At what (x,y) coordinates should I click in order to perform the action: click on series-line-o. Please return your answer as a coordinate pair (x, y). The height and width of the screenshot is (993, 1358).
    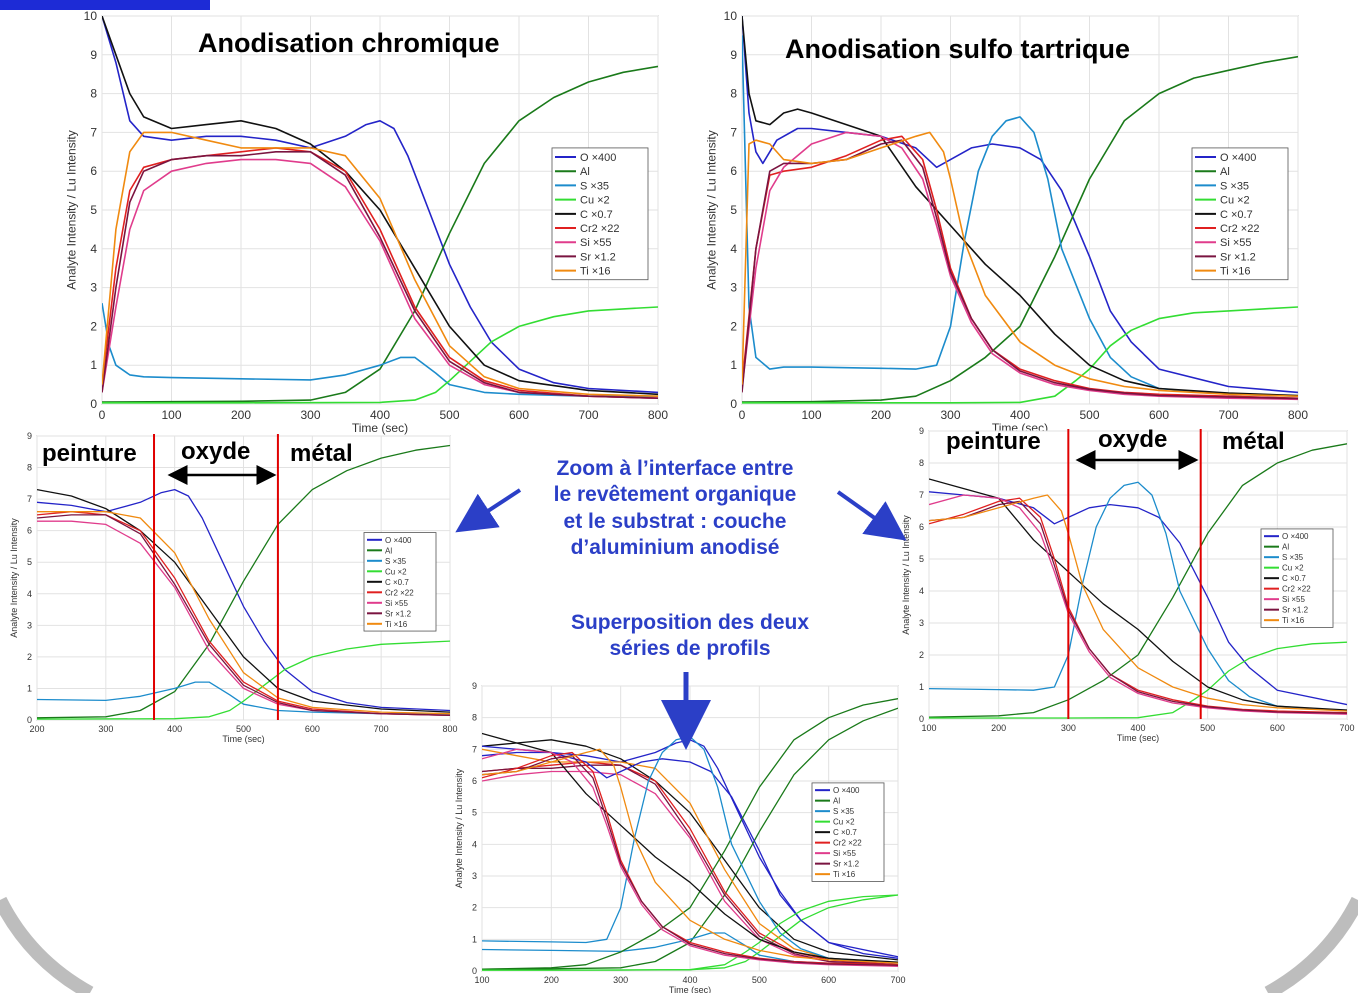
    Looking at the image, I should click on (690, 851).